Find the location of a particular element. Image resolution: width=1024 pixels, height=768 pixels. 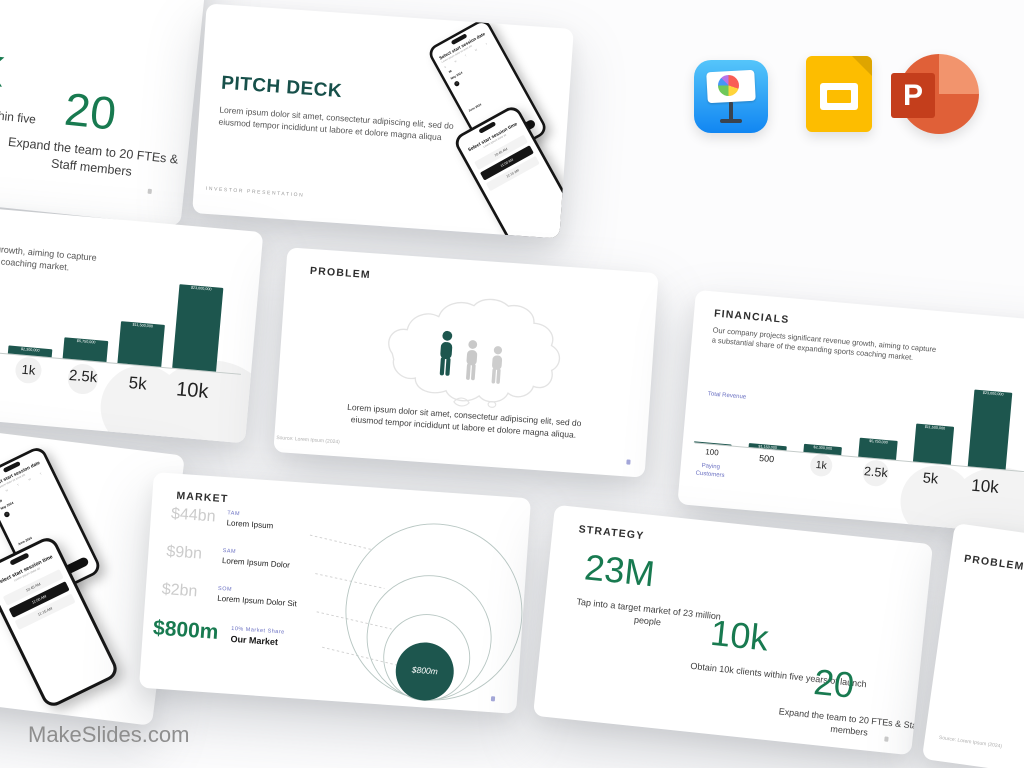

bar-500: $1,150,000 is located at coordinates (767, 446).